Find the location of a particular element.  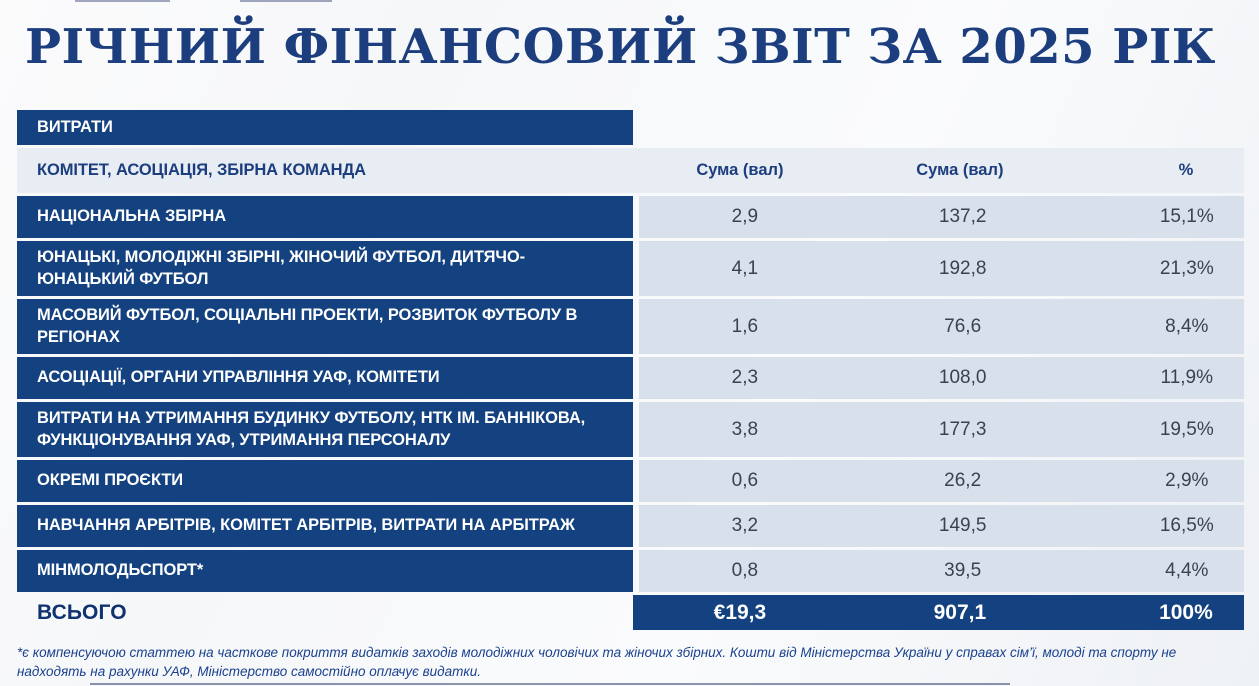

row-value-percent: 8,4% is located at coordinates (1187, 326).